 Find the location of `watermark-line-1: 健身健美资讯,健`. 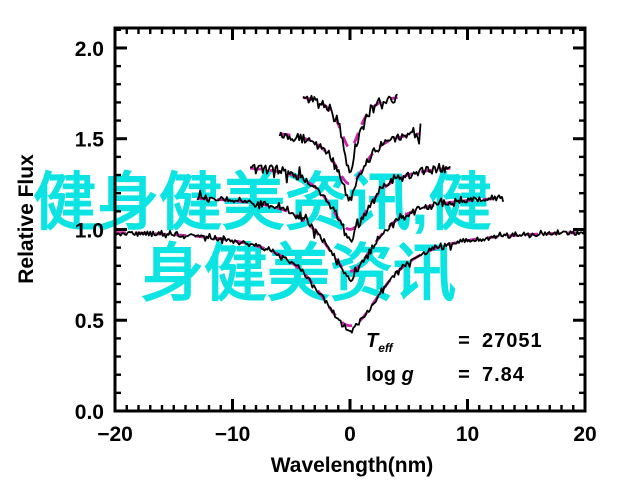

watermark-line-1: 健身健美资讯,健 is located at coordinates (262, 203).